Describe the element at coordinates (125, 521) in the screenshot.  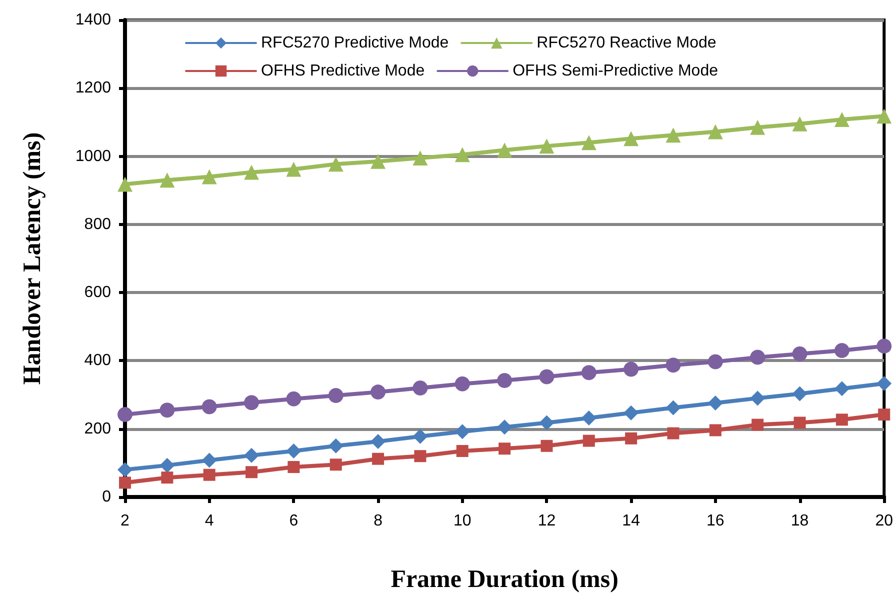
I see `x-tick-label: 2` at that location.